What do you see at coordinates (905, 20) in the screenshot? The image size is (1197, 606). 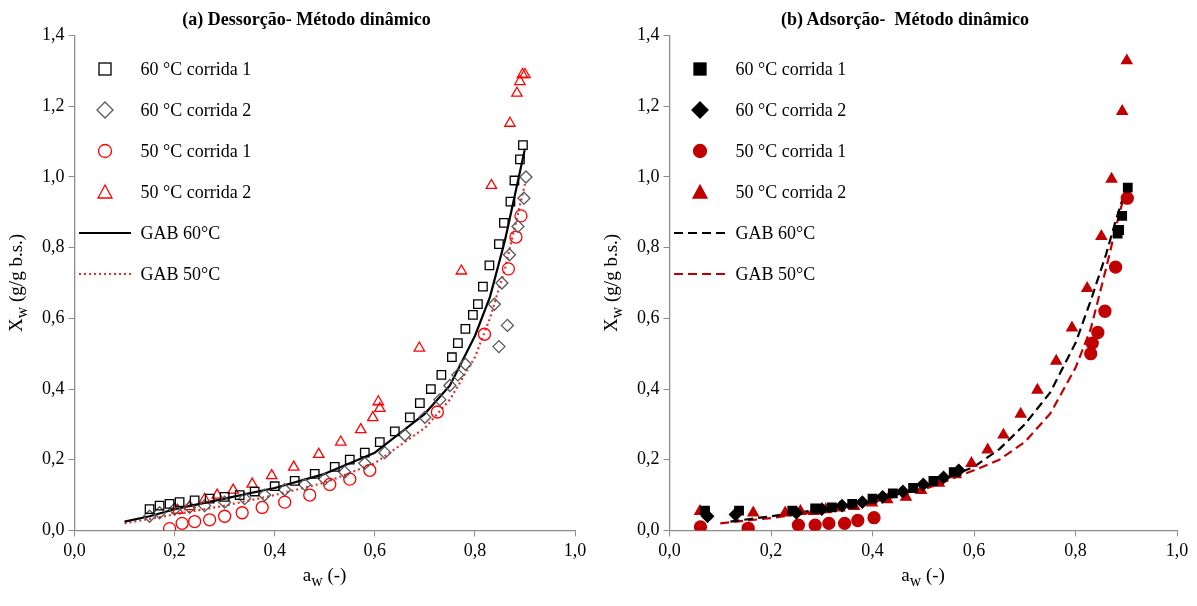 I see `chart-title: (b) Adsorção- Método dinâmico` at bounding box center [905, 20].